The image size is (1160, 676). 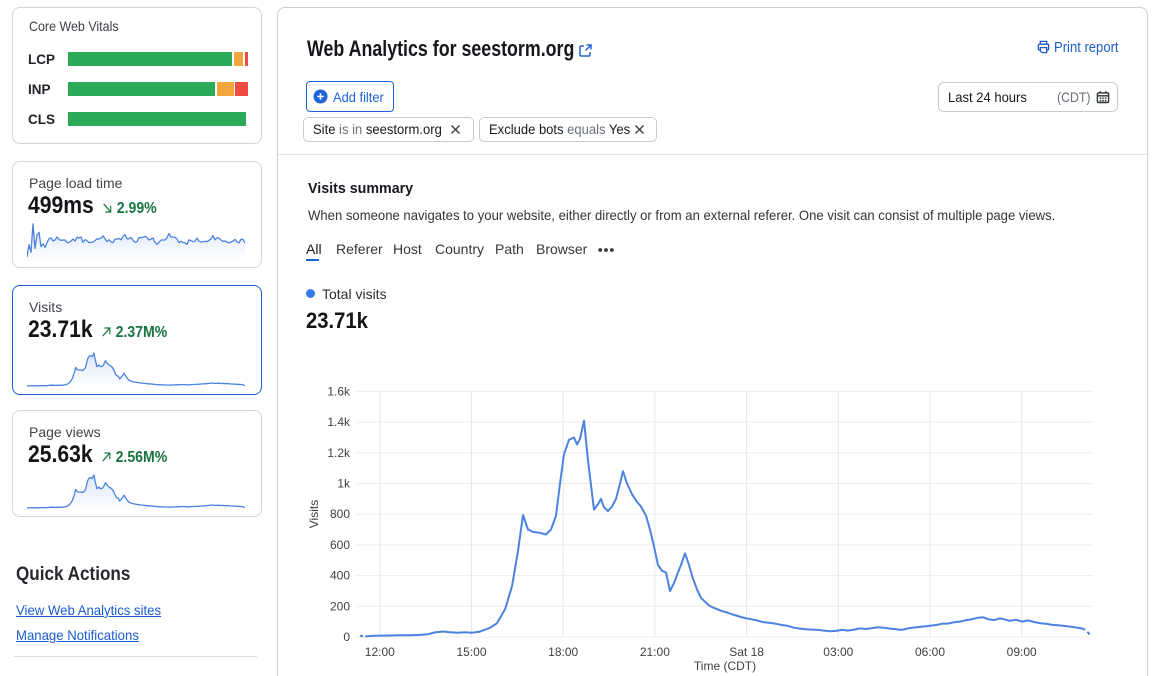 What do you see at coordinates (380, 652) in the screenshot?
I see `svg-text: 12:00` at bounding box center [380, 652].